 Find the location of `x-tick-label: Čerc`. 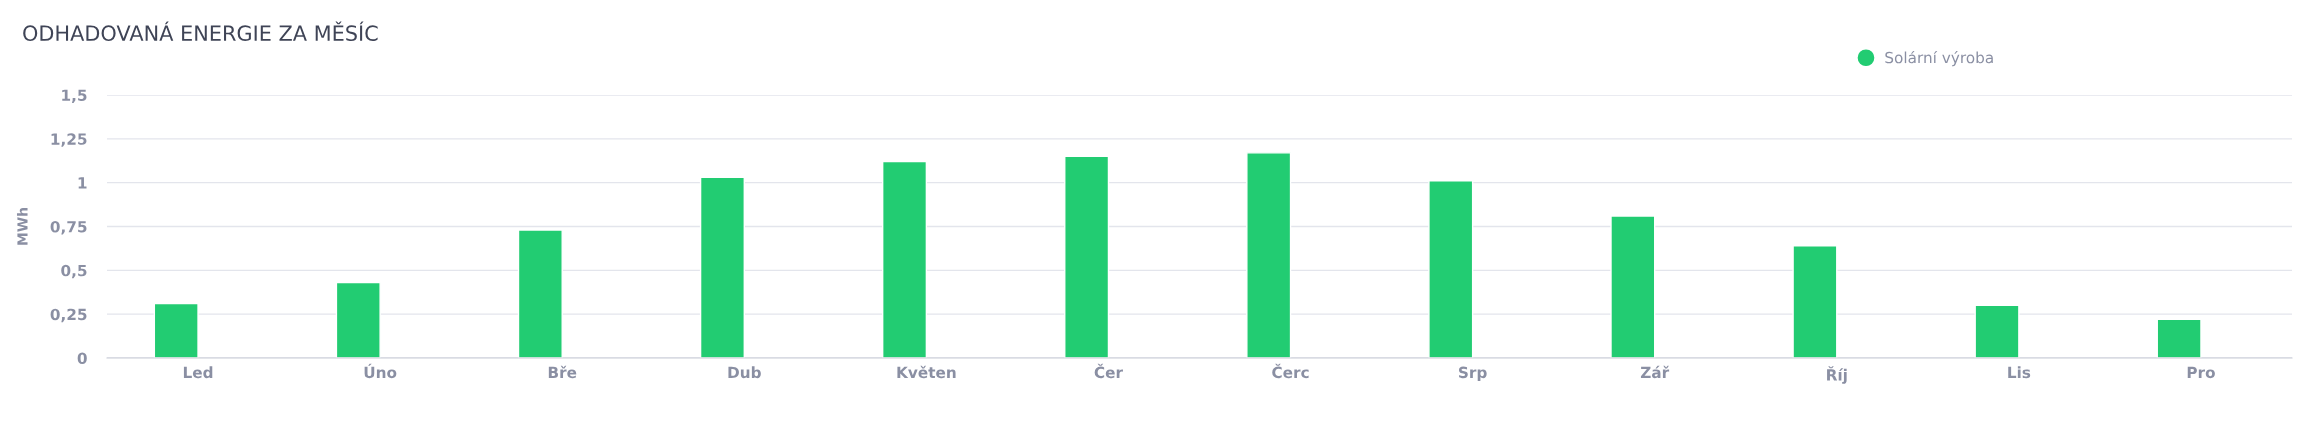

x-tick-label: Čerc is located at coordinates (1290, 371).